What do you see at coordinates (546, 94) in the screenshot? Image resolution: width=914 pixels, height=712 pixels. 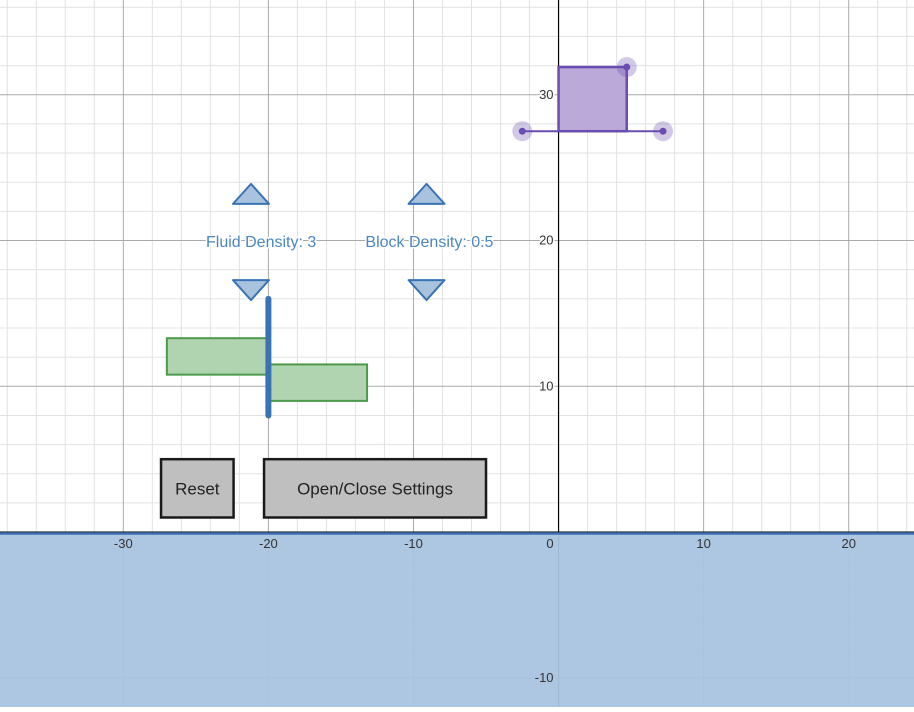 I see `y-tick-label: 30` at bounding box center [546, 94].